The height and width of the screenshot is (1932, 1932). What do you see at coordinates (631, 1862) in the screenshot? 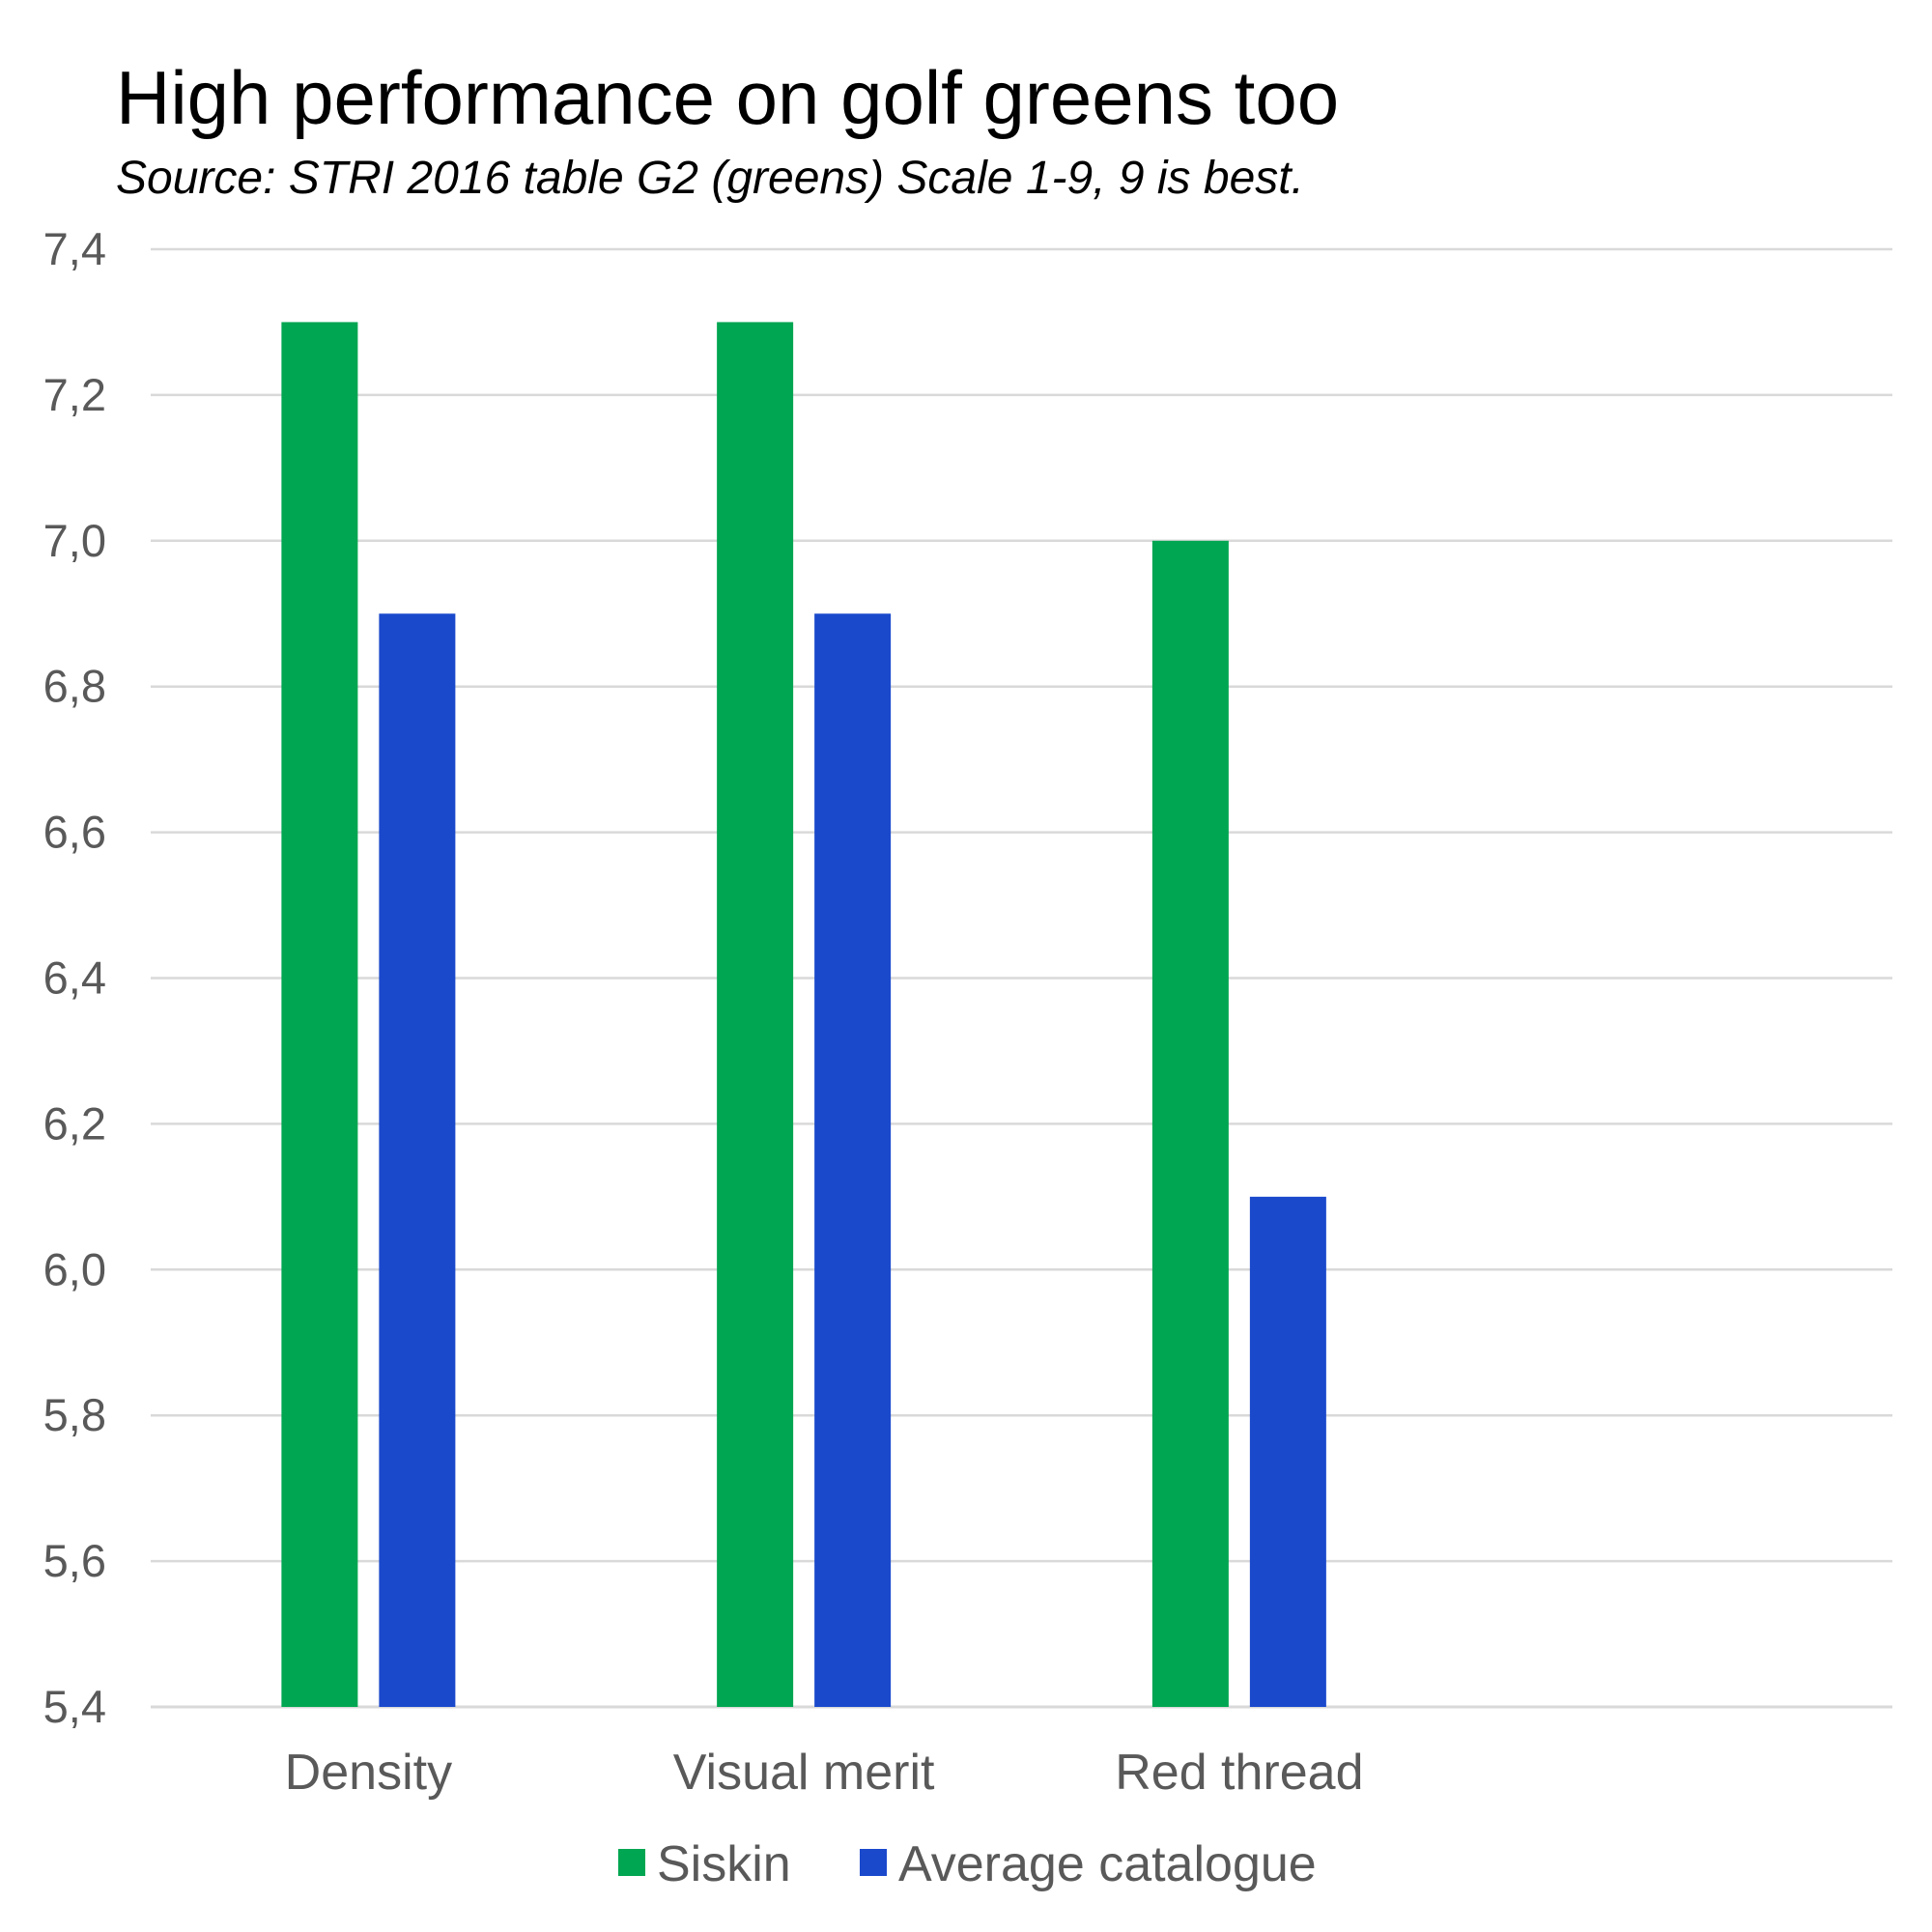
I see `legend-swatch-siskin` at bounding box center [631, 1862].